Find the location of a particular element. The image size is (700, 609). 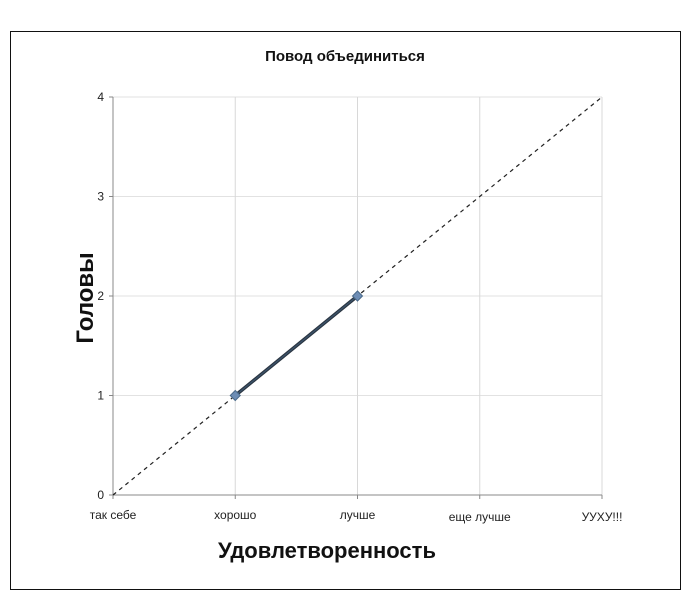

x-tick-label: УУХУ!!! is located at coordinates (602, 517).